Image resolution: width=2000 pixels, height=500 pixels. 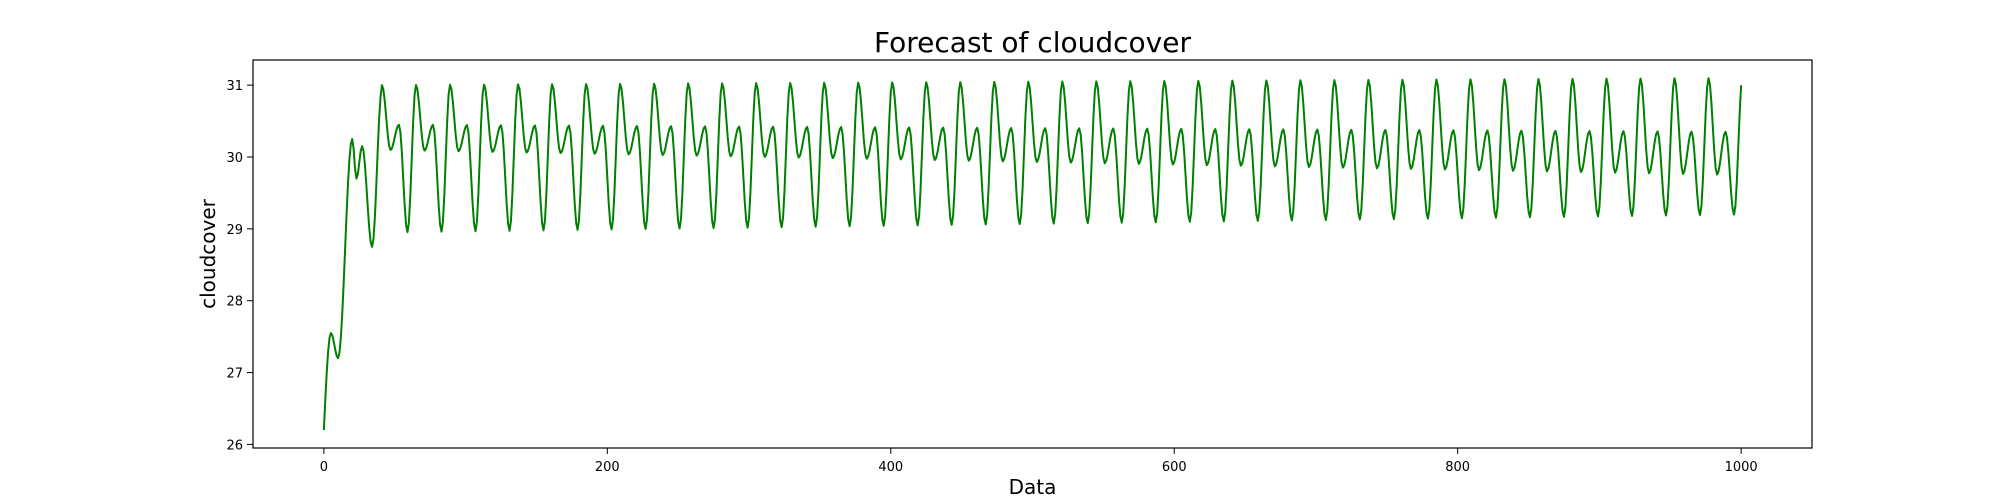 What do you see at coordinates (234, 86) in the screenshot?
I see `y-tick-label: 31` at bounding box center [234, 86].